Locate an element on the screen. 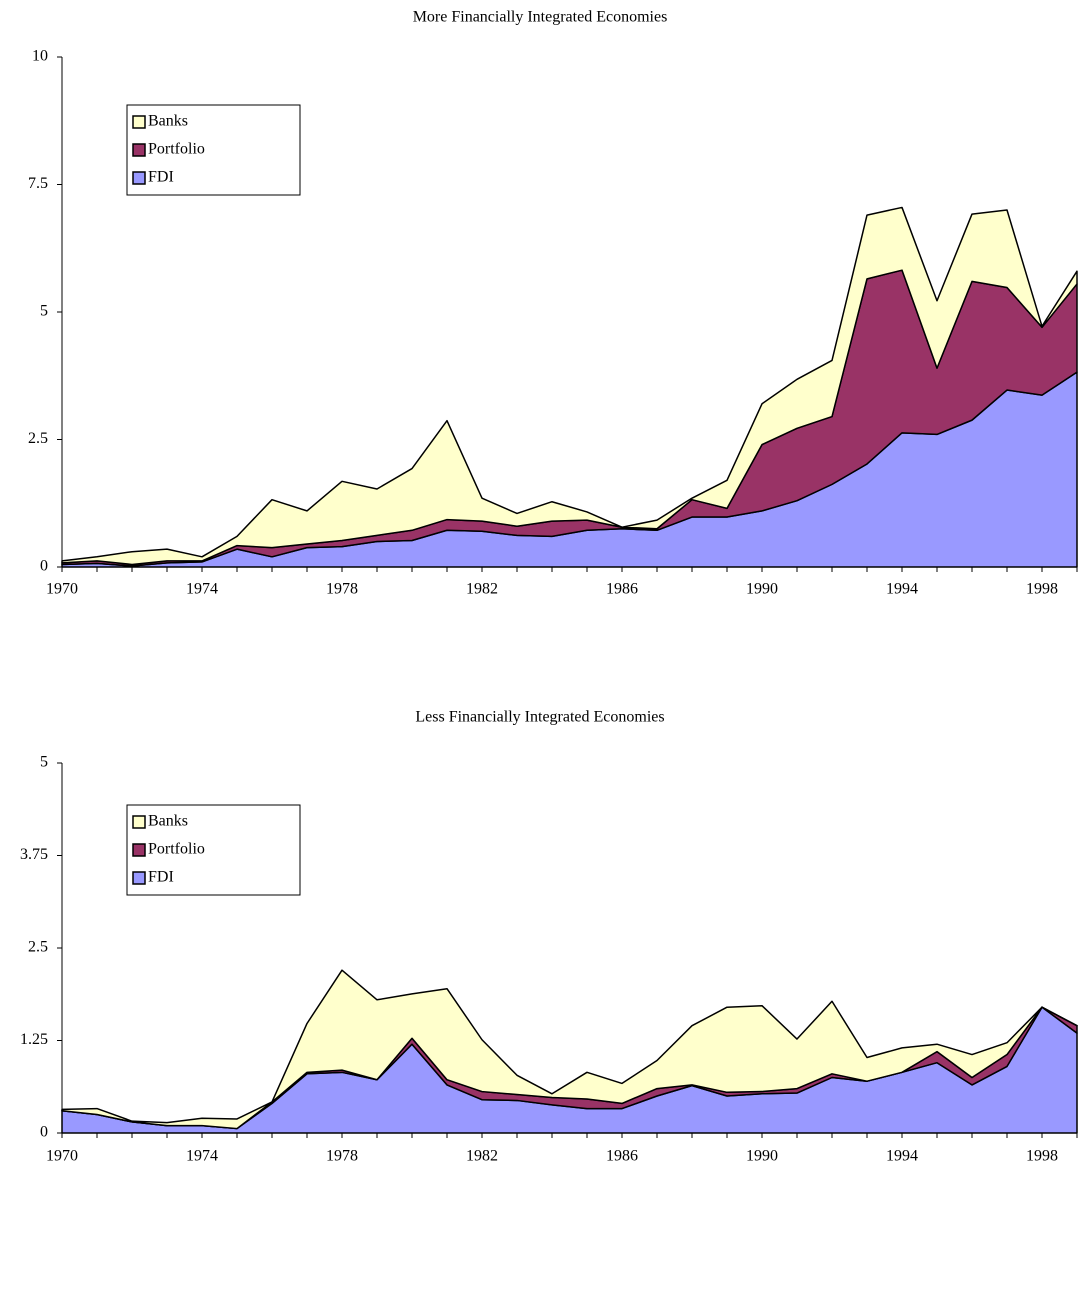  chart-title: More Financially Integrated Economies is located at coordinates (540, 17).